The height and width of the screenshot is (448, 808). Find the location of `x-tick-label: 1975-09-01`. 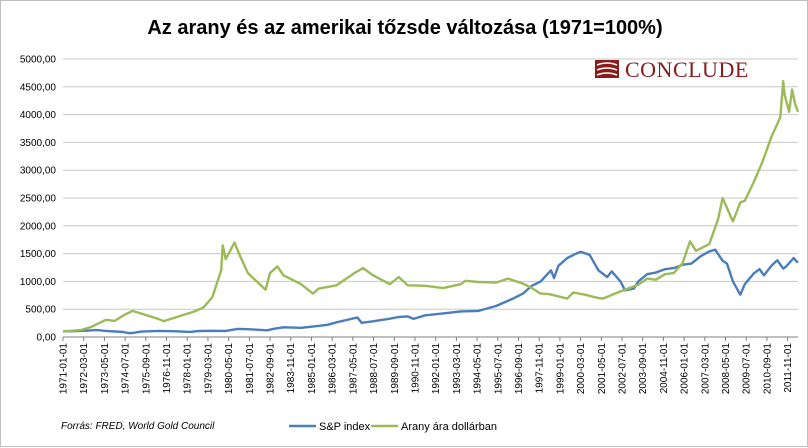

x-tick-label: 1975-09-01 is located at coordinates (146, 369).